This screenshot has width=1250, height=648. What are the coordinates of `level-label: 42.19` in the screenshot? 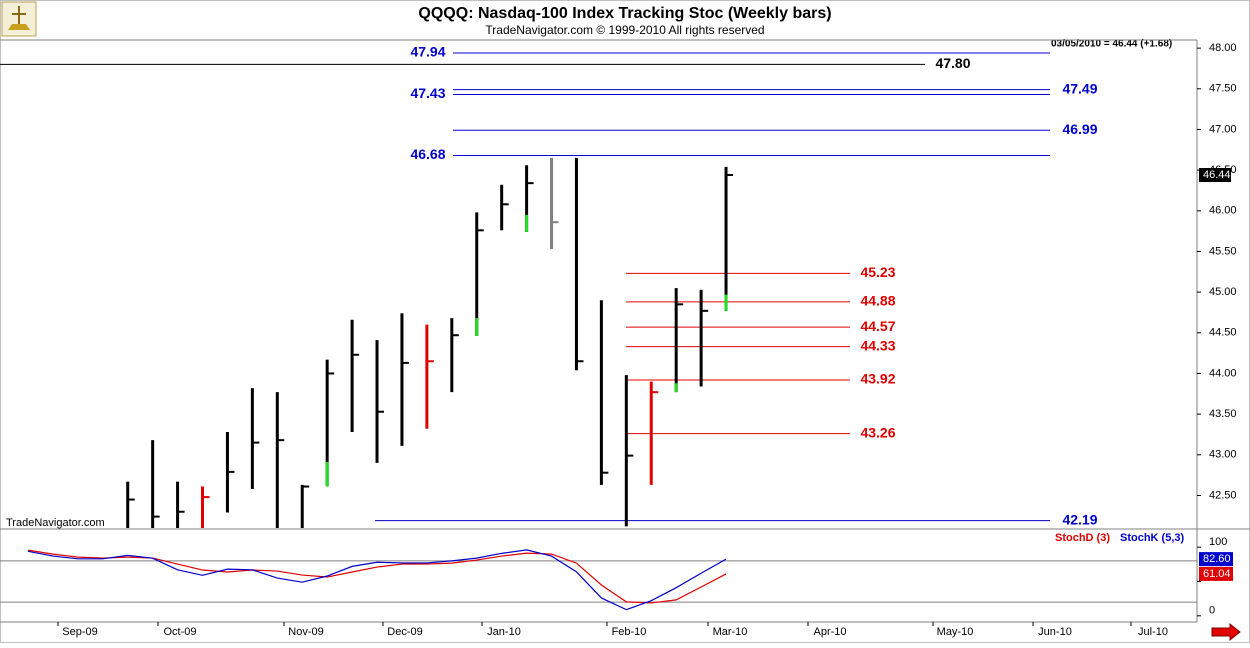 It's located at (1079, 519).